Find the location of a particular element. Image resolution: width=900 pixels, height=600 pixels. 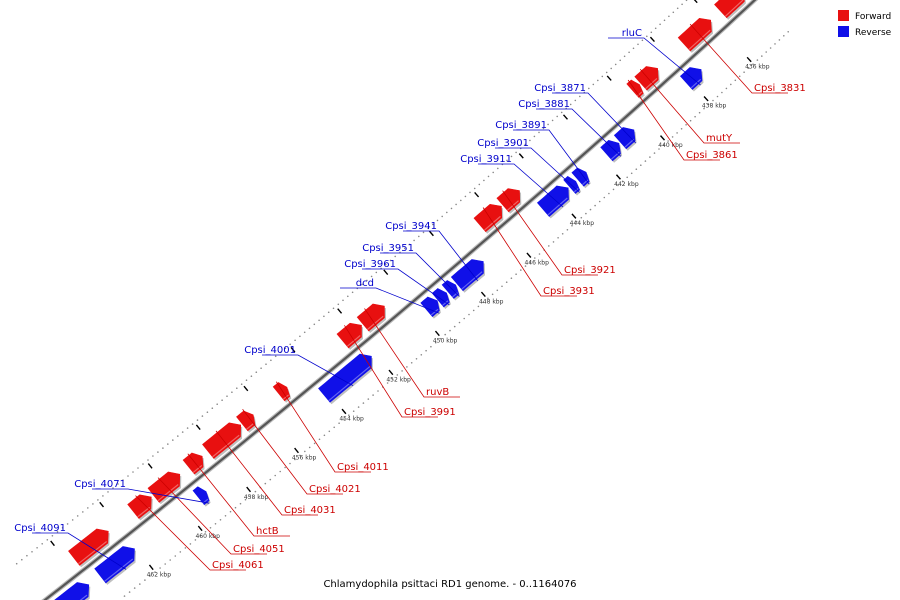

tick-label: 442 kbp is located at coordinates (626, 184).